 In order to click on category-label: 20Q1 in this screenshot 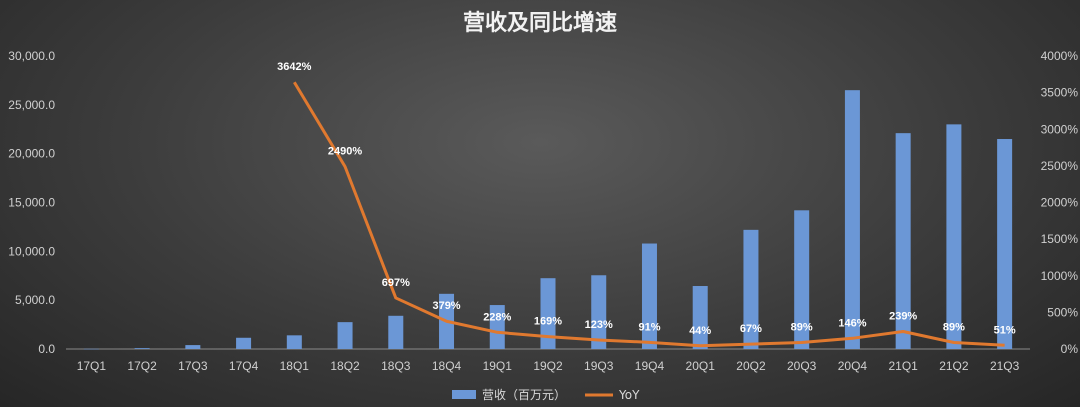, I will do `click(701, 366)`.